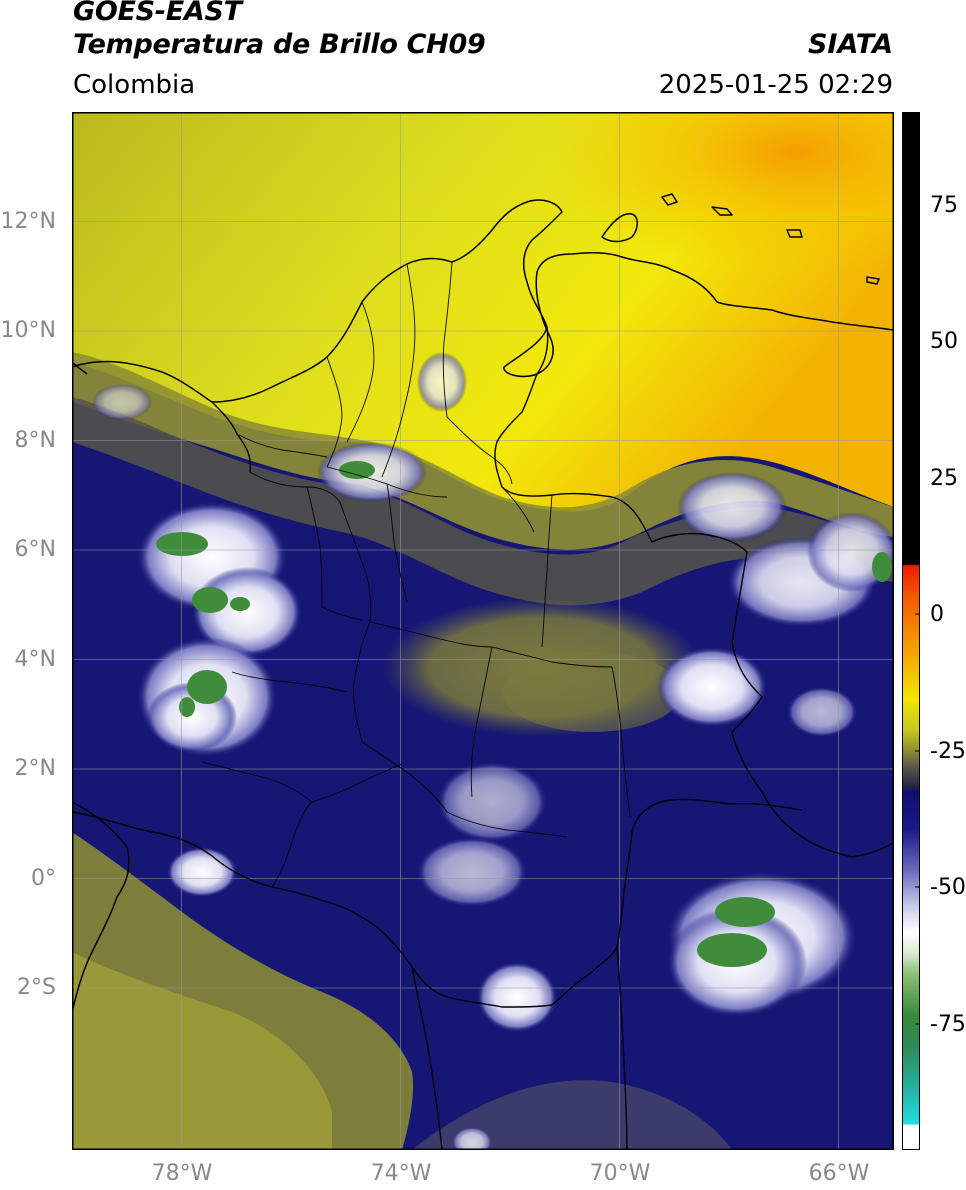 The height and width of the screenshot is (1190, 966). Describe the element at coordinates (28, 330) in the screenshot. I see `lat-label: 10°N` at that location.